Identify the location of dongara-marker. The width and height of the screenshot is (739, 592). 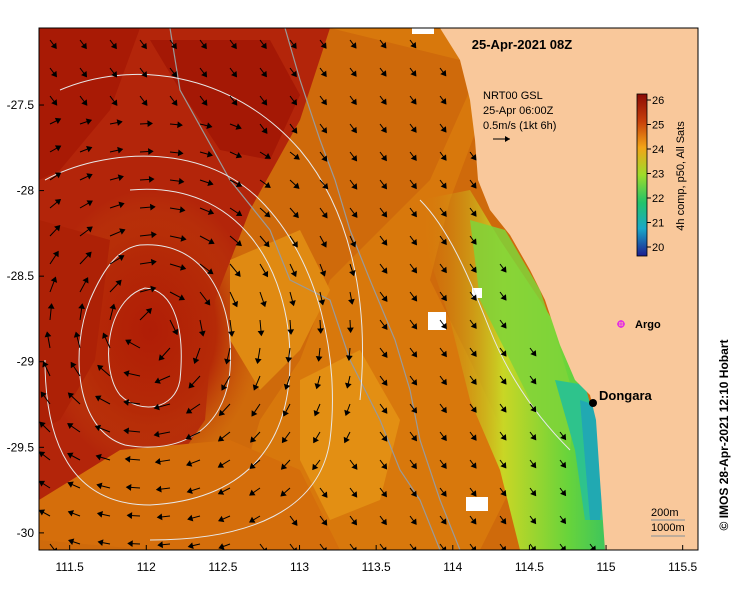
(593, 403).